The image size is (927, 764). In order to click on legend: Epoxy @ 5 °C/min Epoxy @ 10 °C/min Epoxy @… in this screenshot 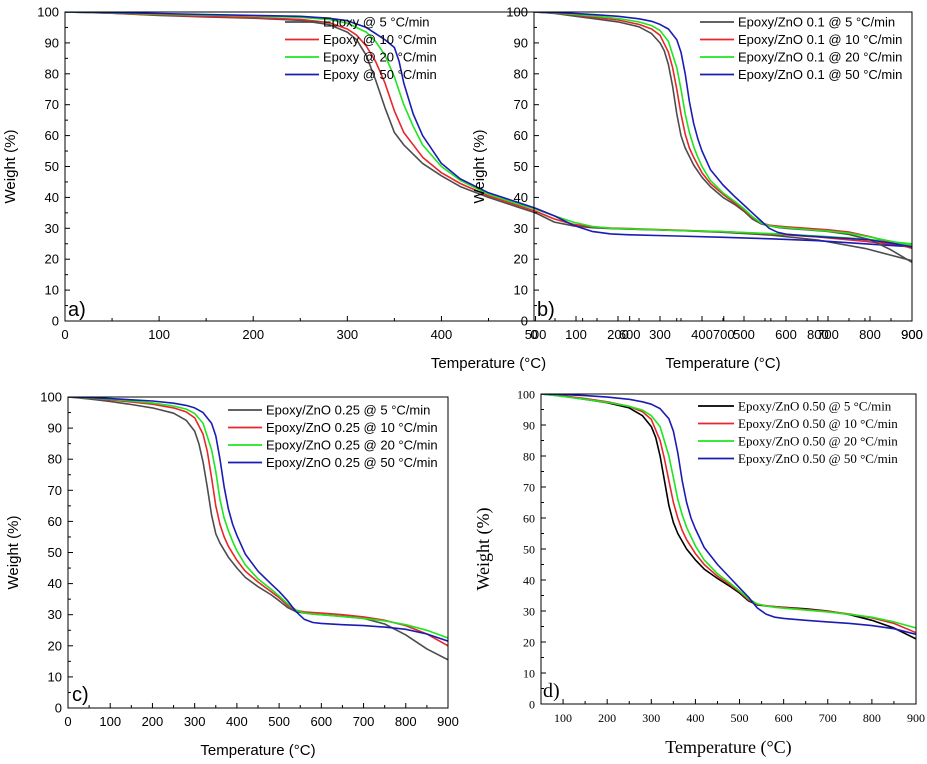, I will do `click(361, 48)`.